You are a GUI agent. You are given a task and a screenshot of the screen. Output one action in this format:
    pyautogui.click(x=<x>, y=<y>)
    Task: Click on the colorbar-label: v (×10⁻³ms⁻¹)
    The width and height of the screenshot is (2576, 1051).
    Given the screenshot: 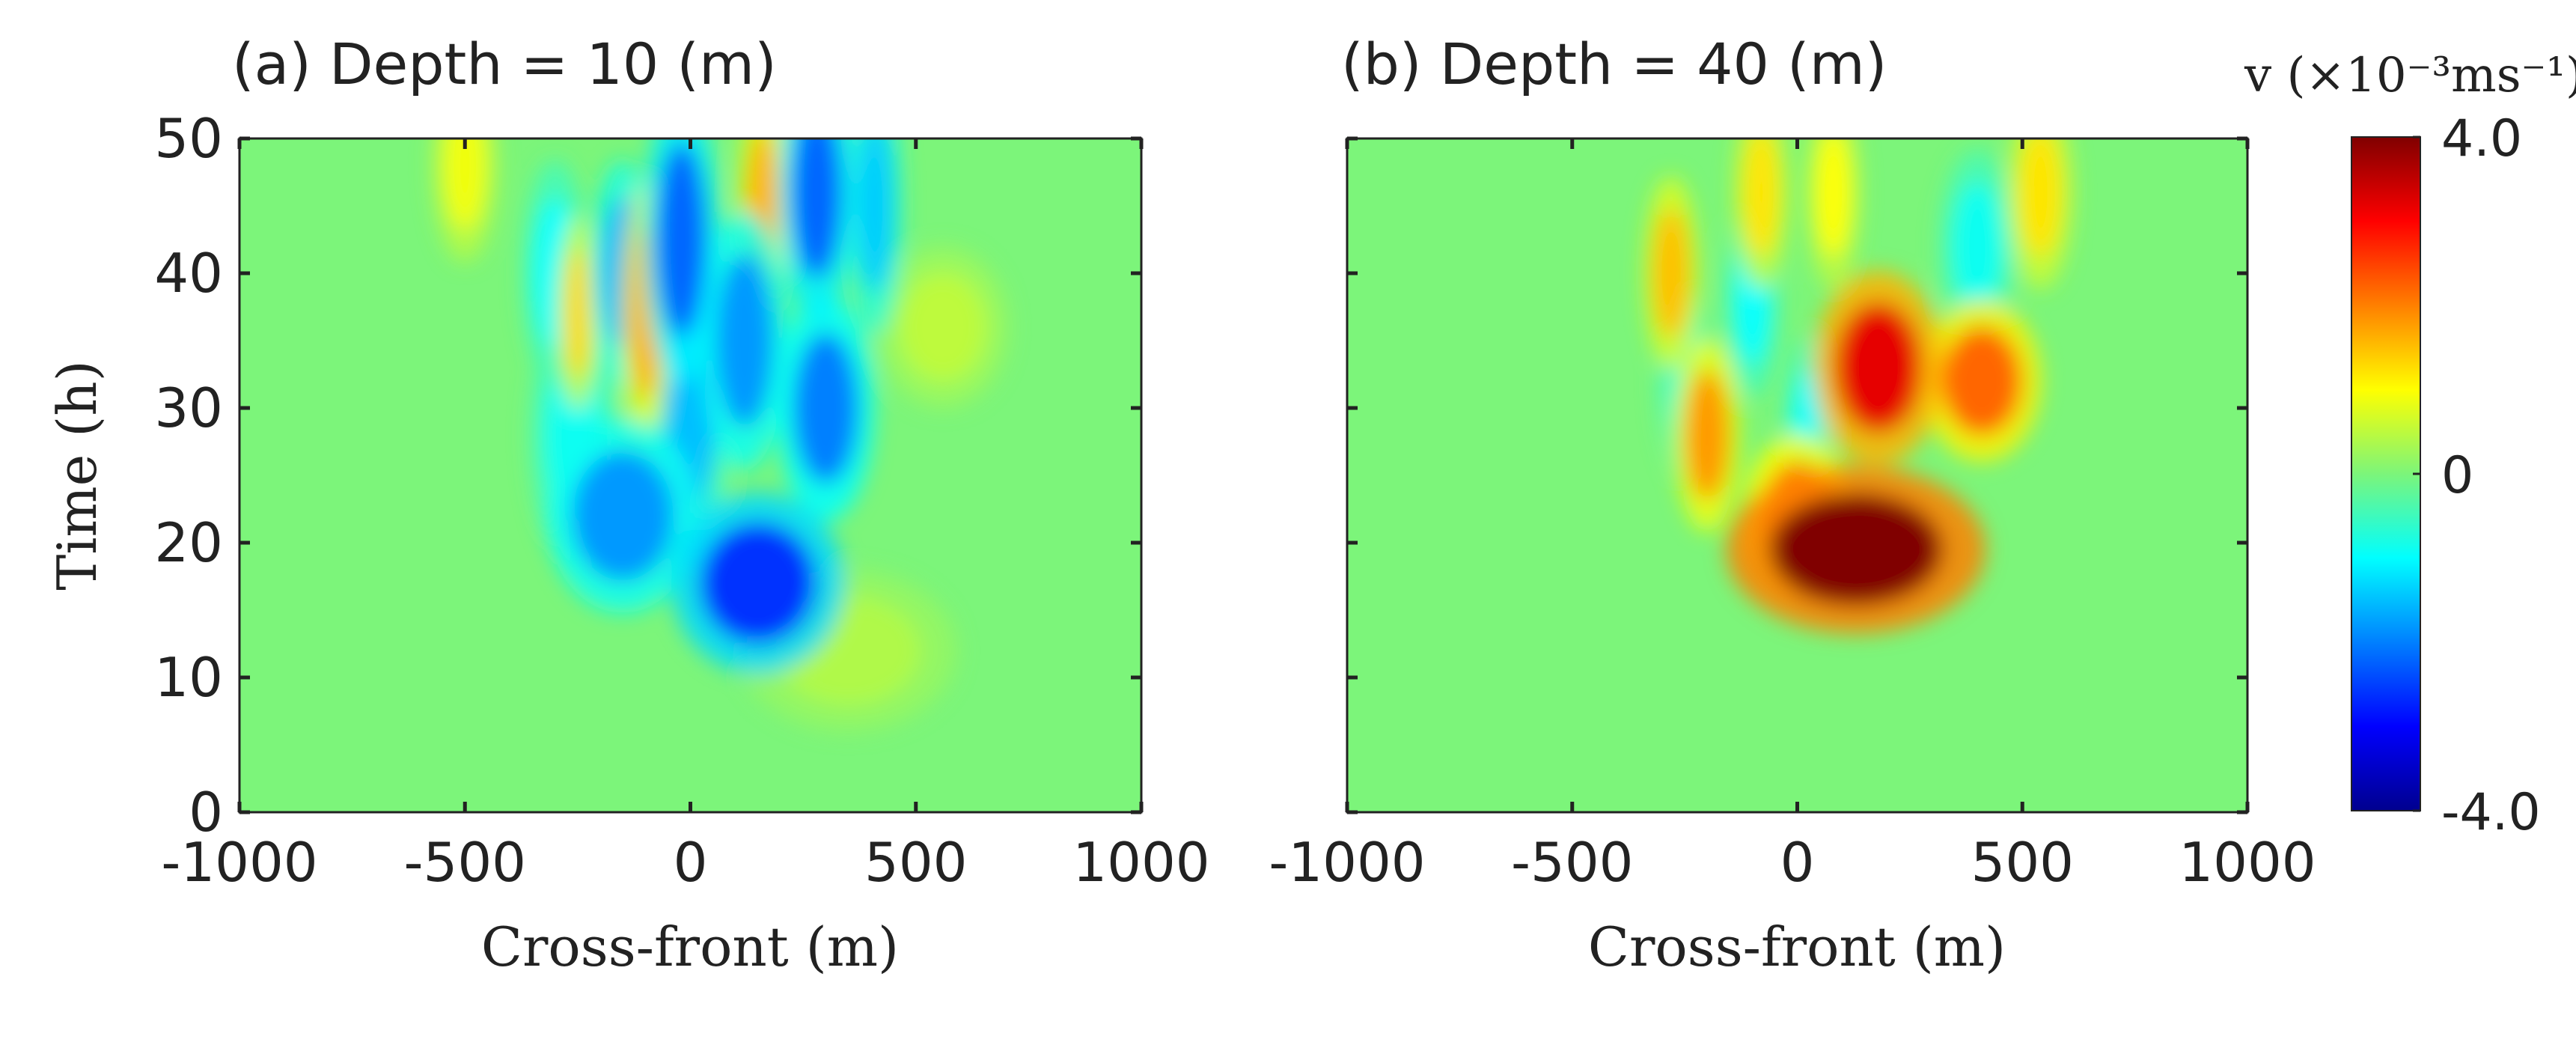 What is the action you would take?
    pyautogui.click(x=2410, y=75)
    